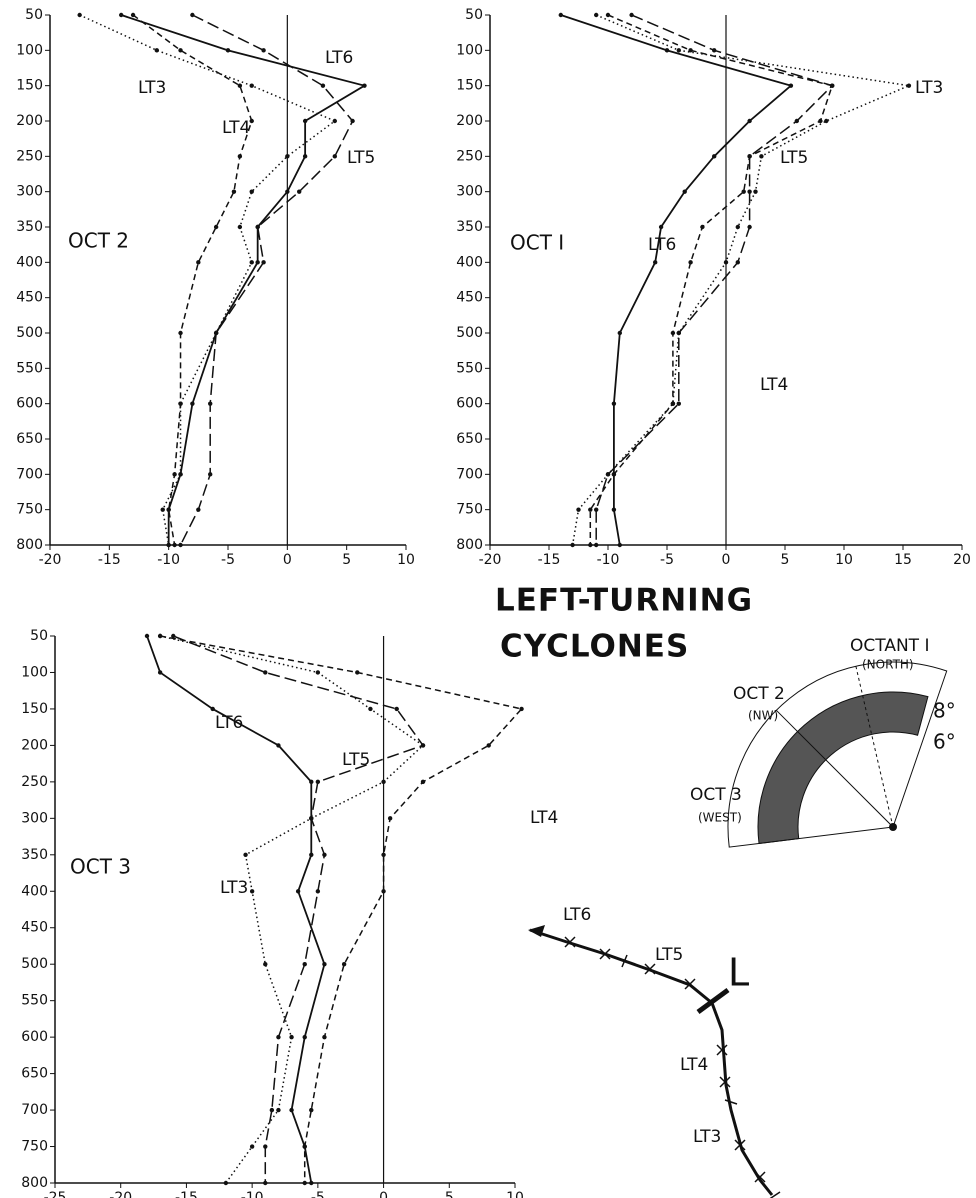 The image size is (976, 1198). I want to click on y-tick-label: 300, so click(29, 192).